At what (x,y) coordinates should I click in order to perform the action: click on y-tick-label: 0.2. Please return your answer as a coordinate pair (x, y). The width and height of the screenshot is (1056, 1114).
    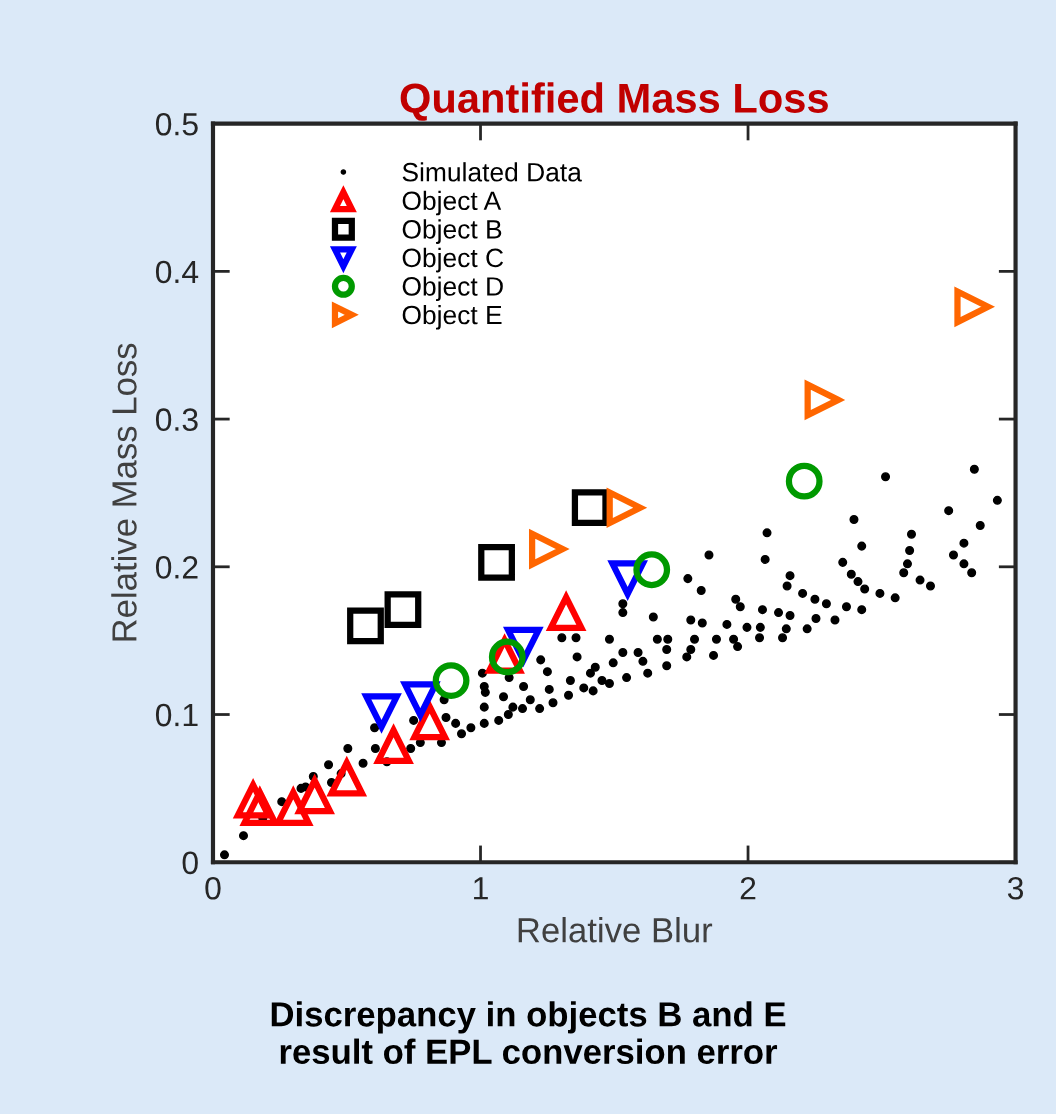
    Looking at the image, I should click on (176, 567).